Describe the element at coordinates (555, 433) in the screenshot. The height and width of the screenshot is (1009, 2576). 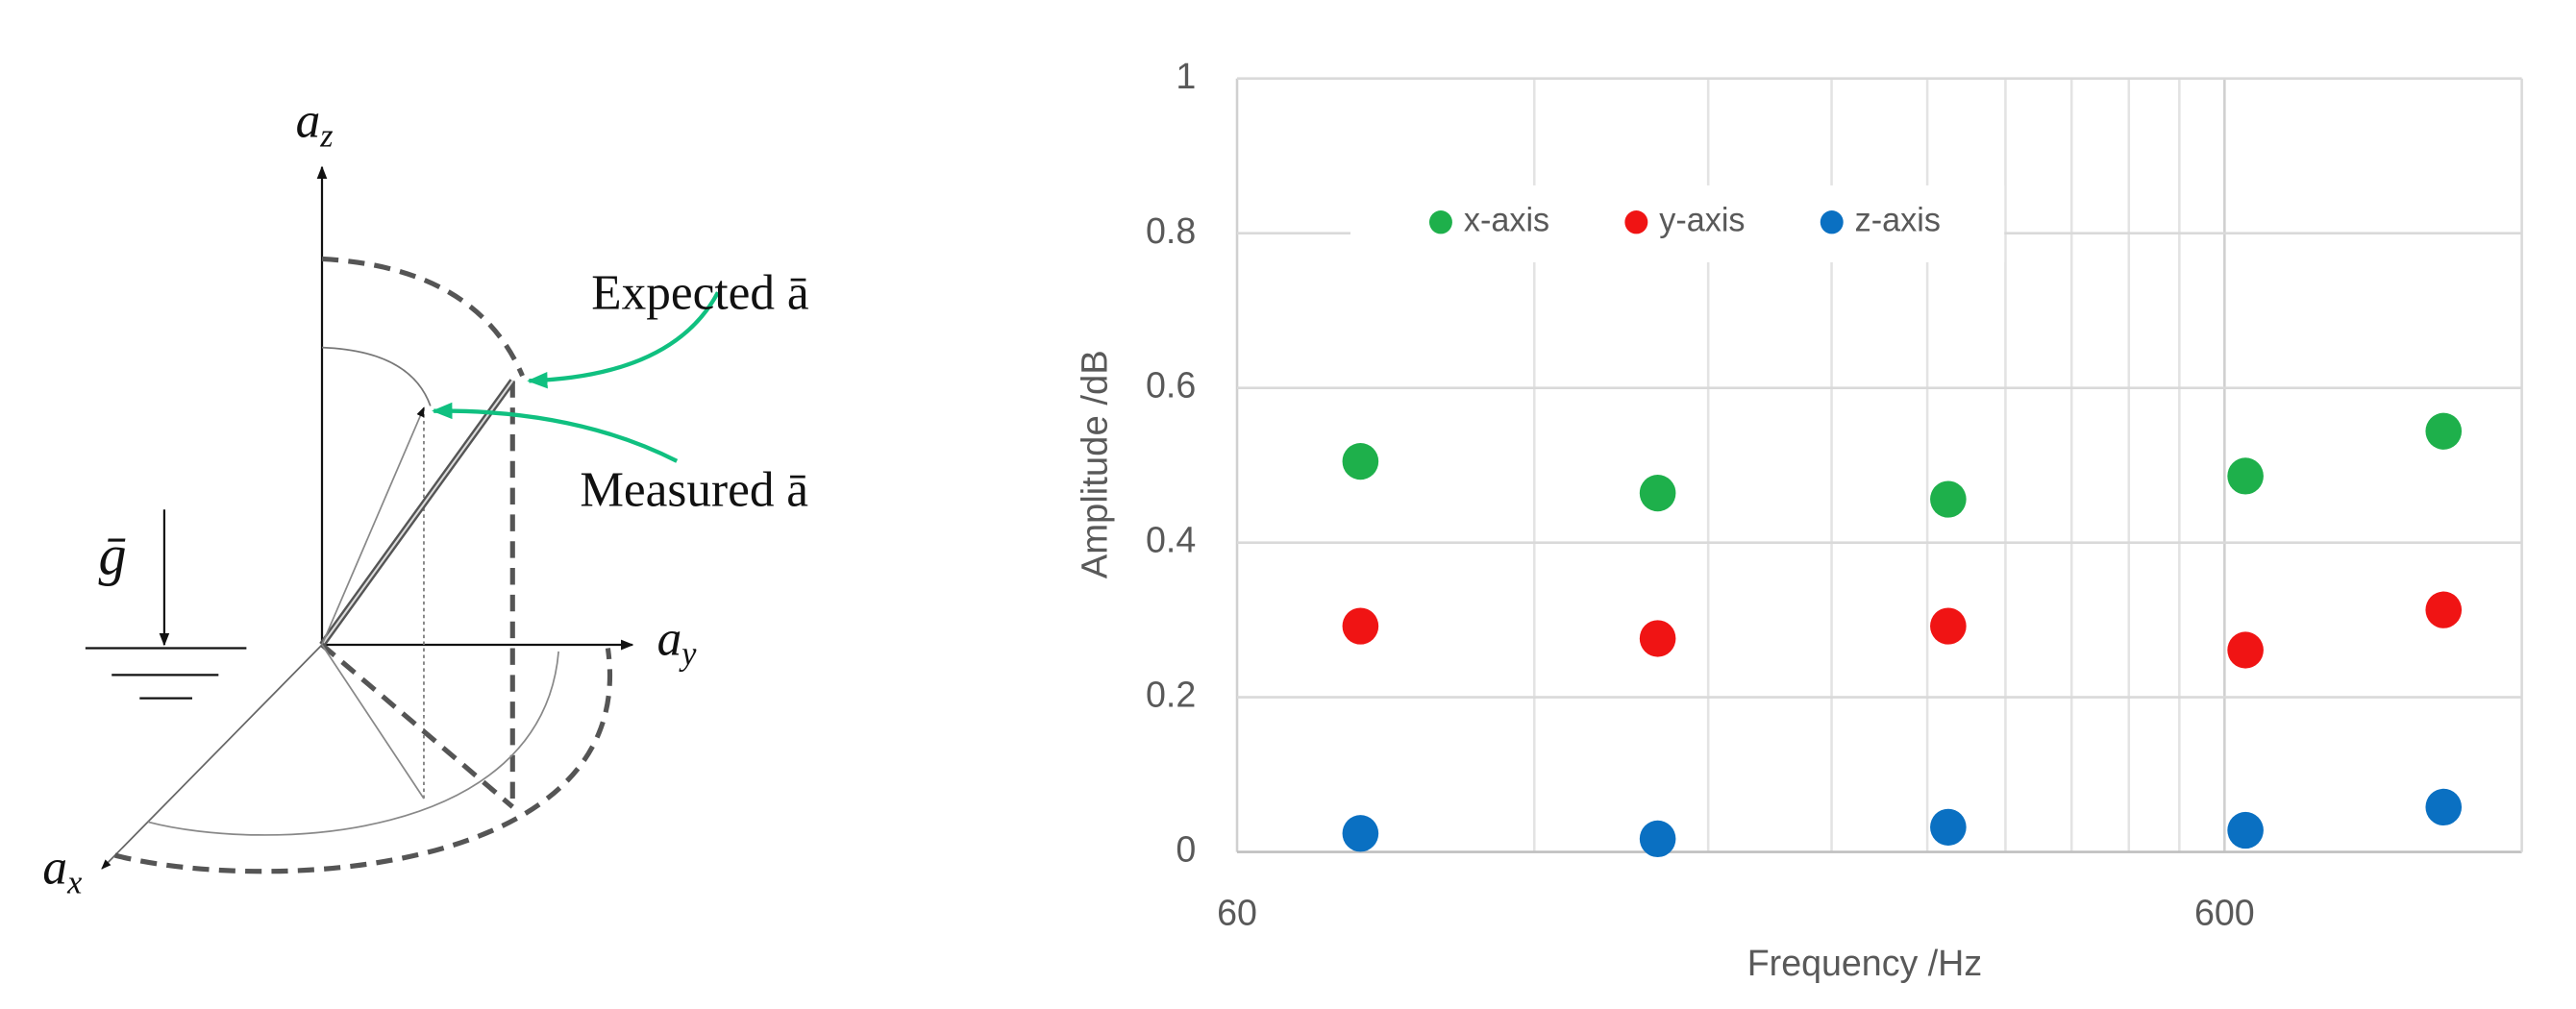
I see `measured-pointer` at that location.